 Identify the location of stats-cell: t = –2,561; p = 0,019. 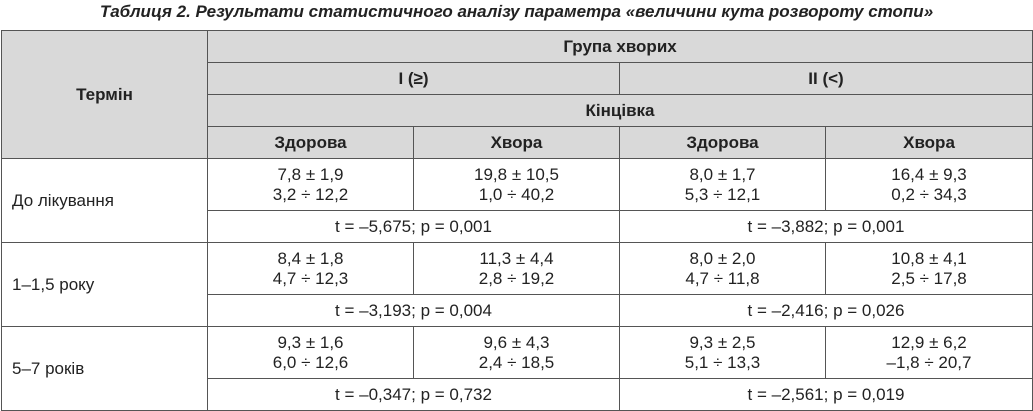
(825, 394).